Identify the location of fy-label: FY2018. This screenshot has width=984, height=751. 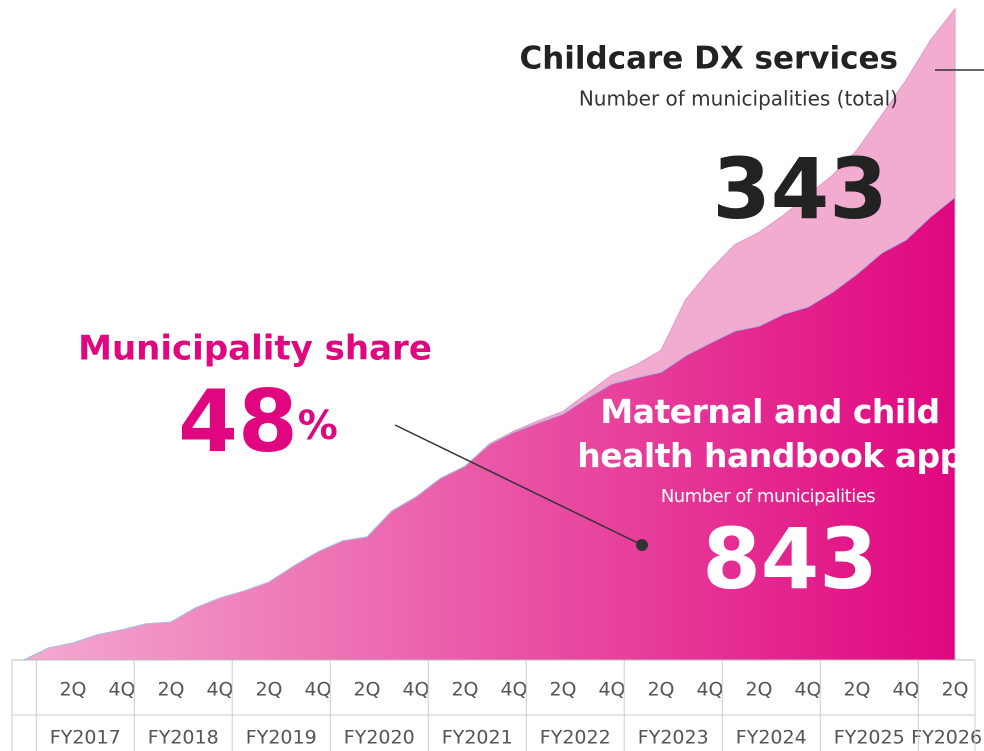
(183, 738).